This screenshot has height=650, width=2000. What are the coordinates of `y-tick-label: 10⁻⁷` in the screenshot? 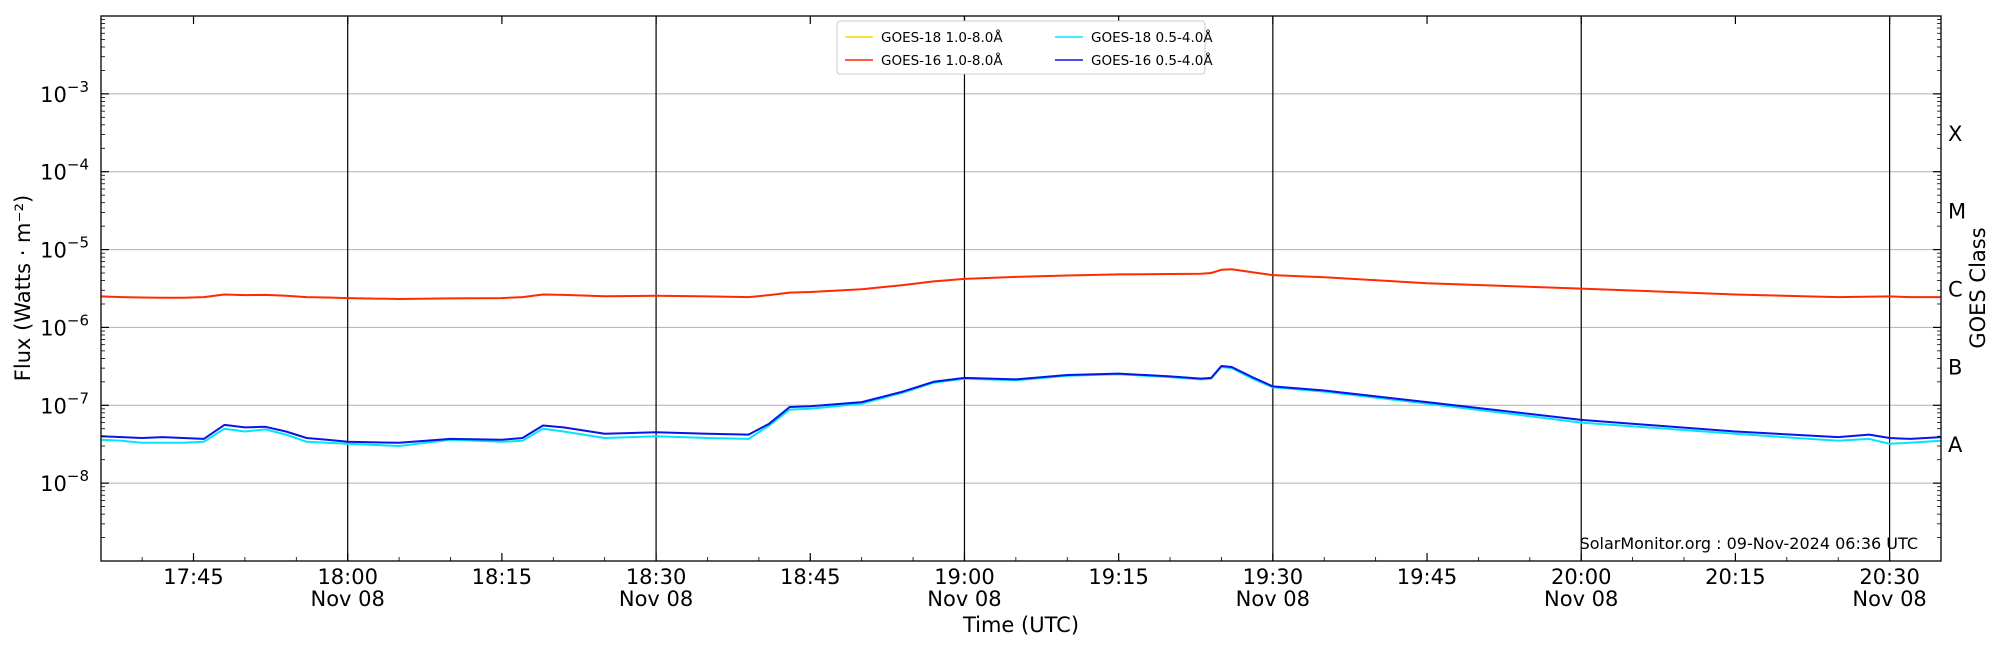 It's located at (64, 403).